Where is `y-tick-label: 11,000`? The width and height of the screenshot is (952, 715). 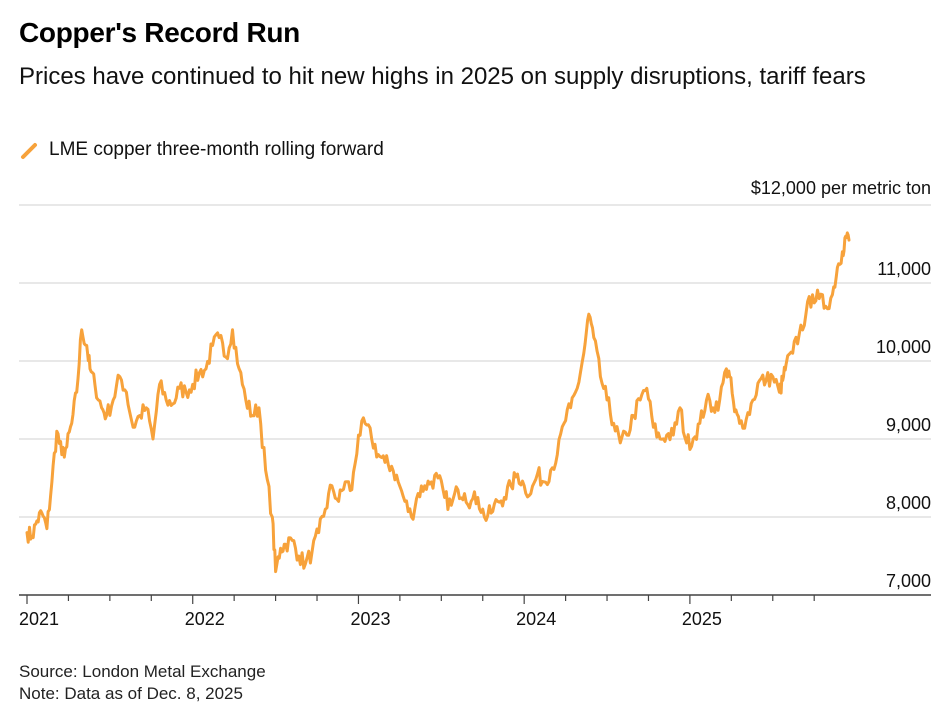 y-tick-label: 11,000 is located at coordinates (904, 269).